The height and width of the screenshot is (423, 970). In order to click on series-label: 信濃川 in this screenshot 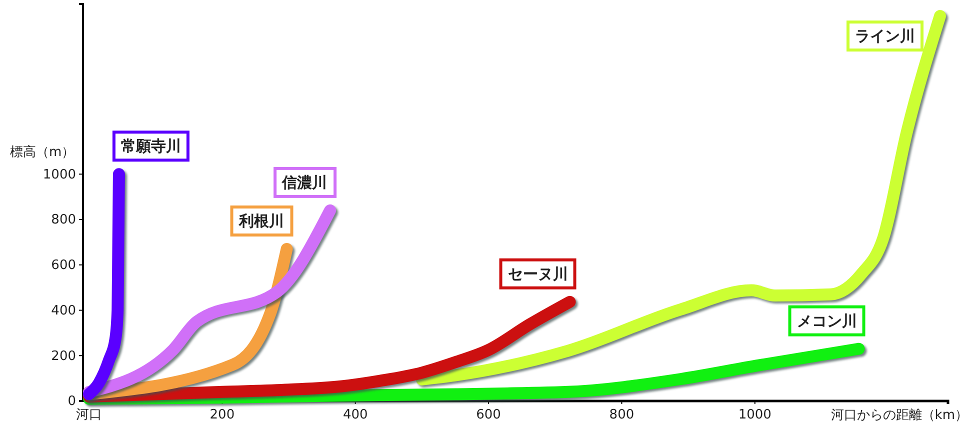, I will do `click(304, 182)`.